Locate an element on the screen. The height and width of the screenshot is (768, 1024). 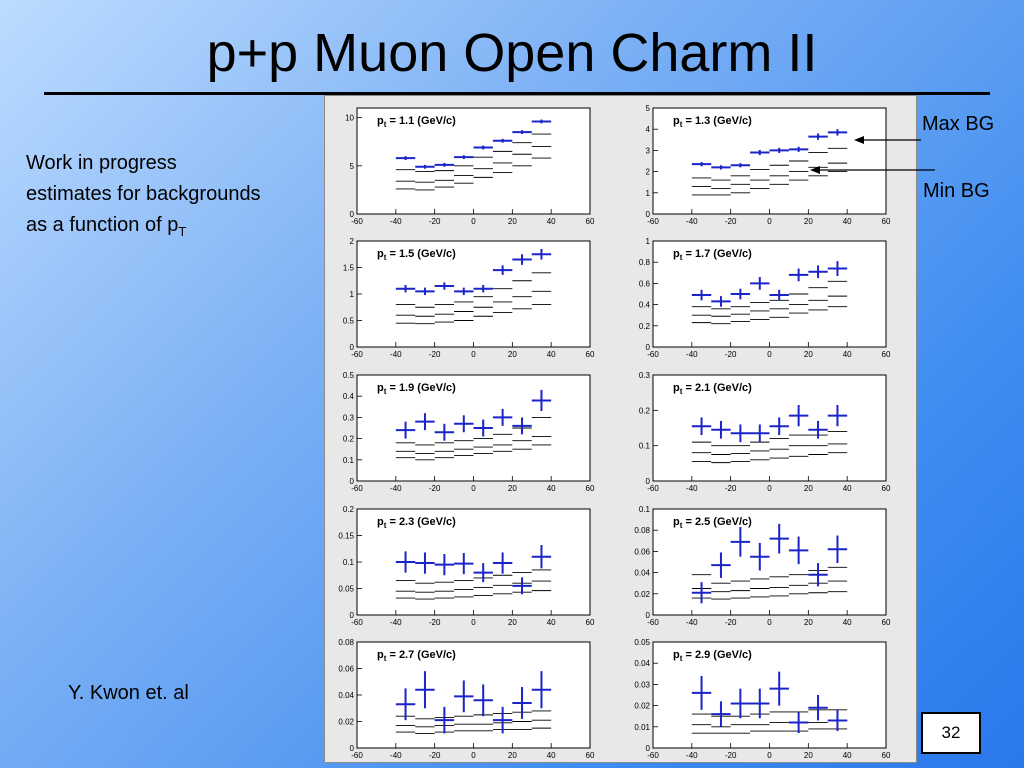
plot-6-xtick-label: -40 is located at coordinates (692, 488).